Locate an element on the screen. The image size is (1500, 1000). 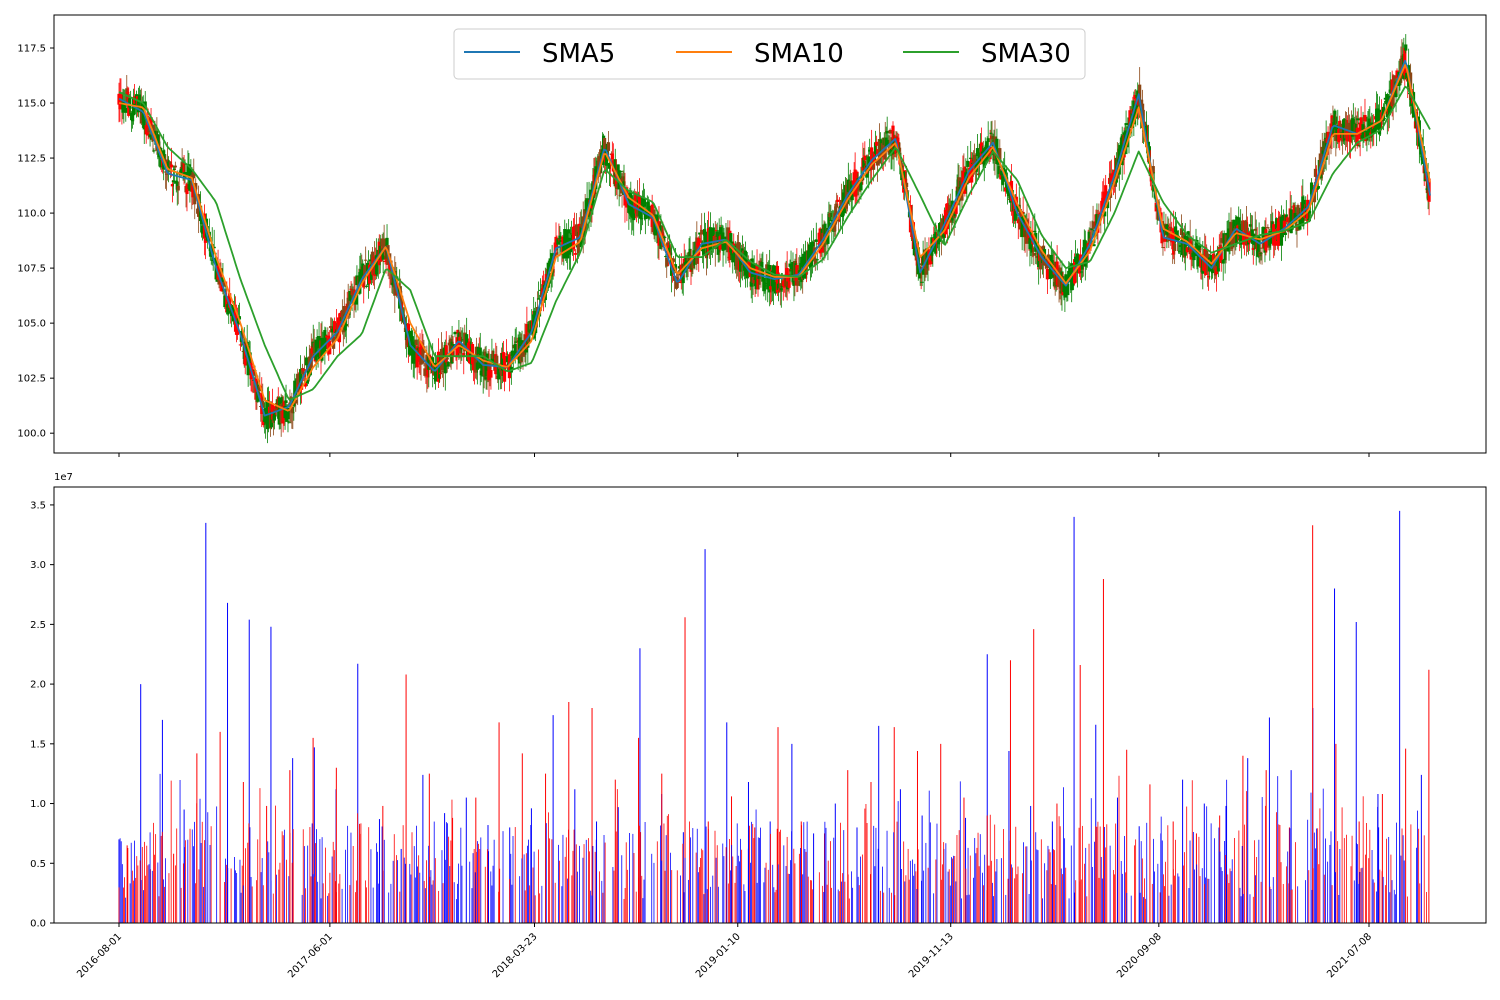
volume-y-tick-label: 2.5 is located at coordinates (38, 625).